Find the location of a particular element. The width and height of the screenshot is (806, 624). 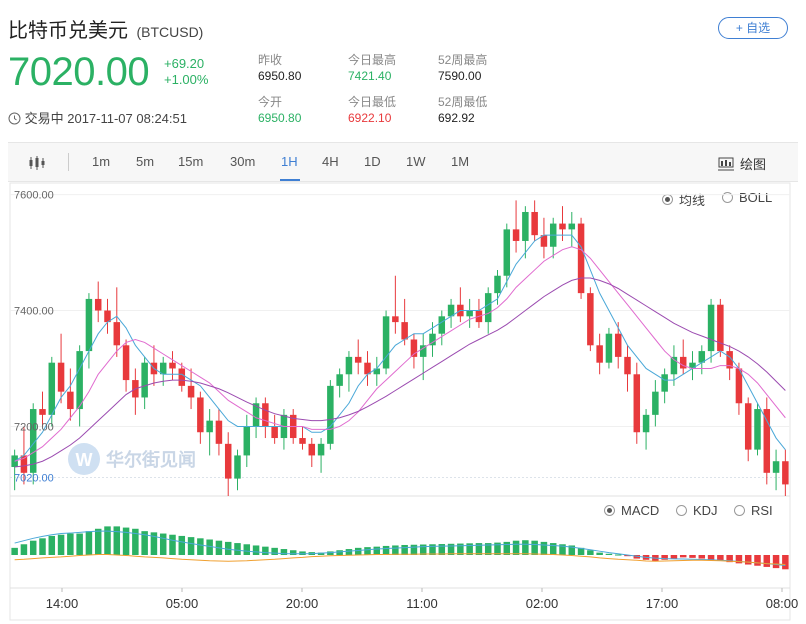

draw-tool-button: 绘图 is located at coordinates (742, 163).